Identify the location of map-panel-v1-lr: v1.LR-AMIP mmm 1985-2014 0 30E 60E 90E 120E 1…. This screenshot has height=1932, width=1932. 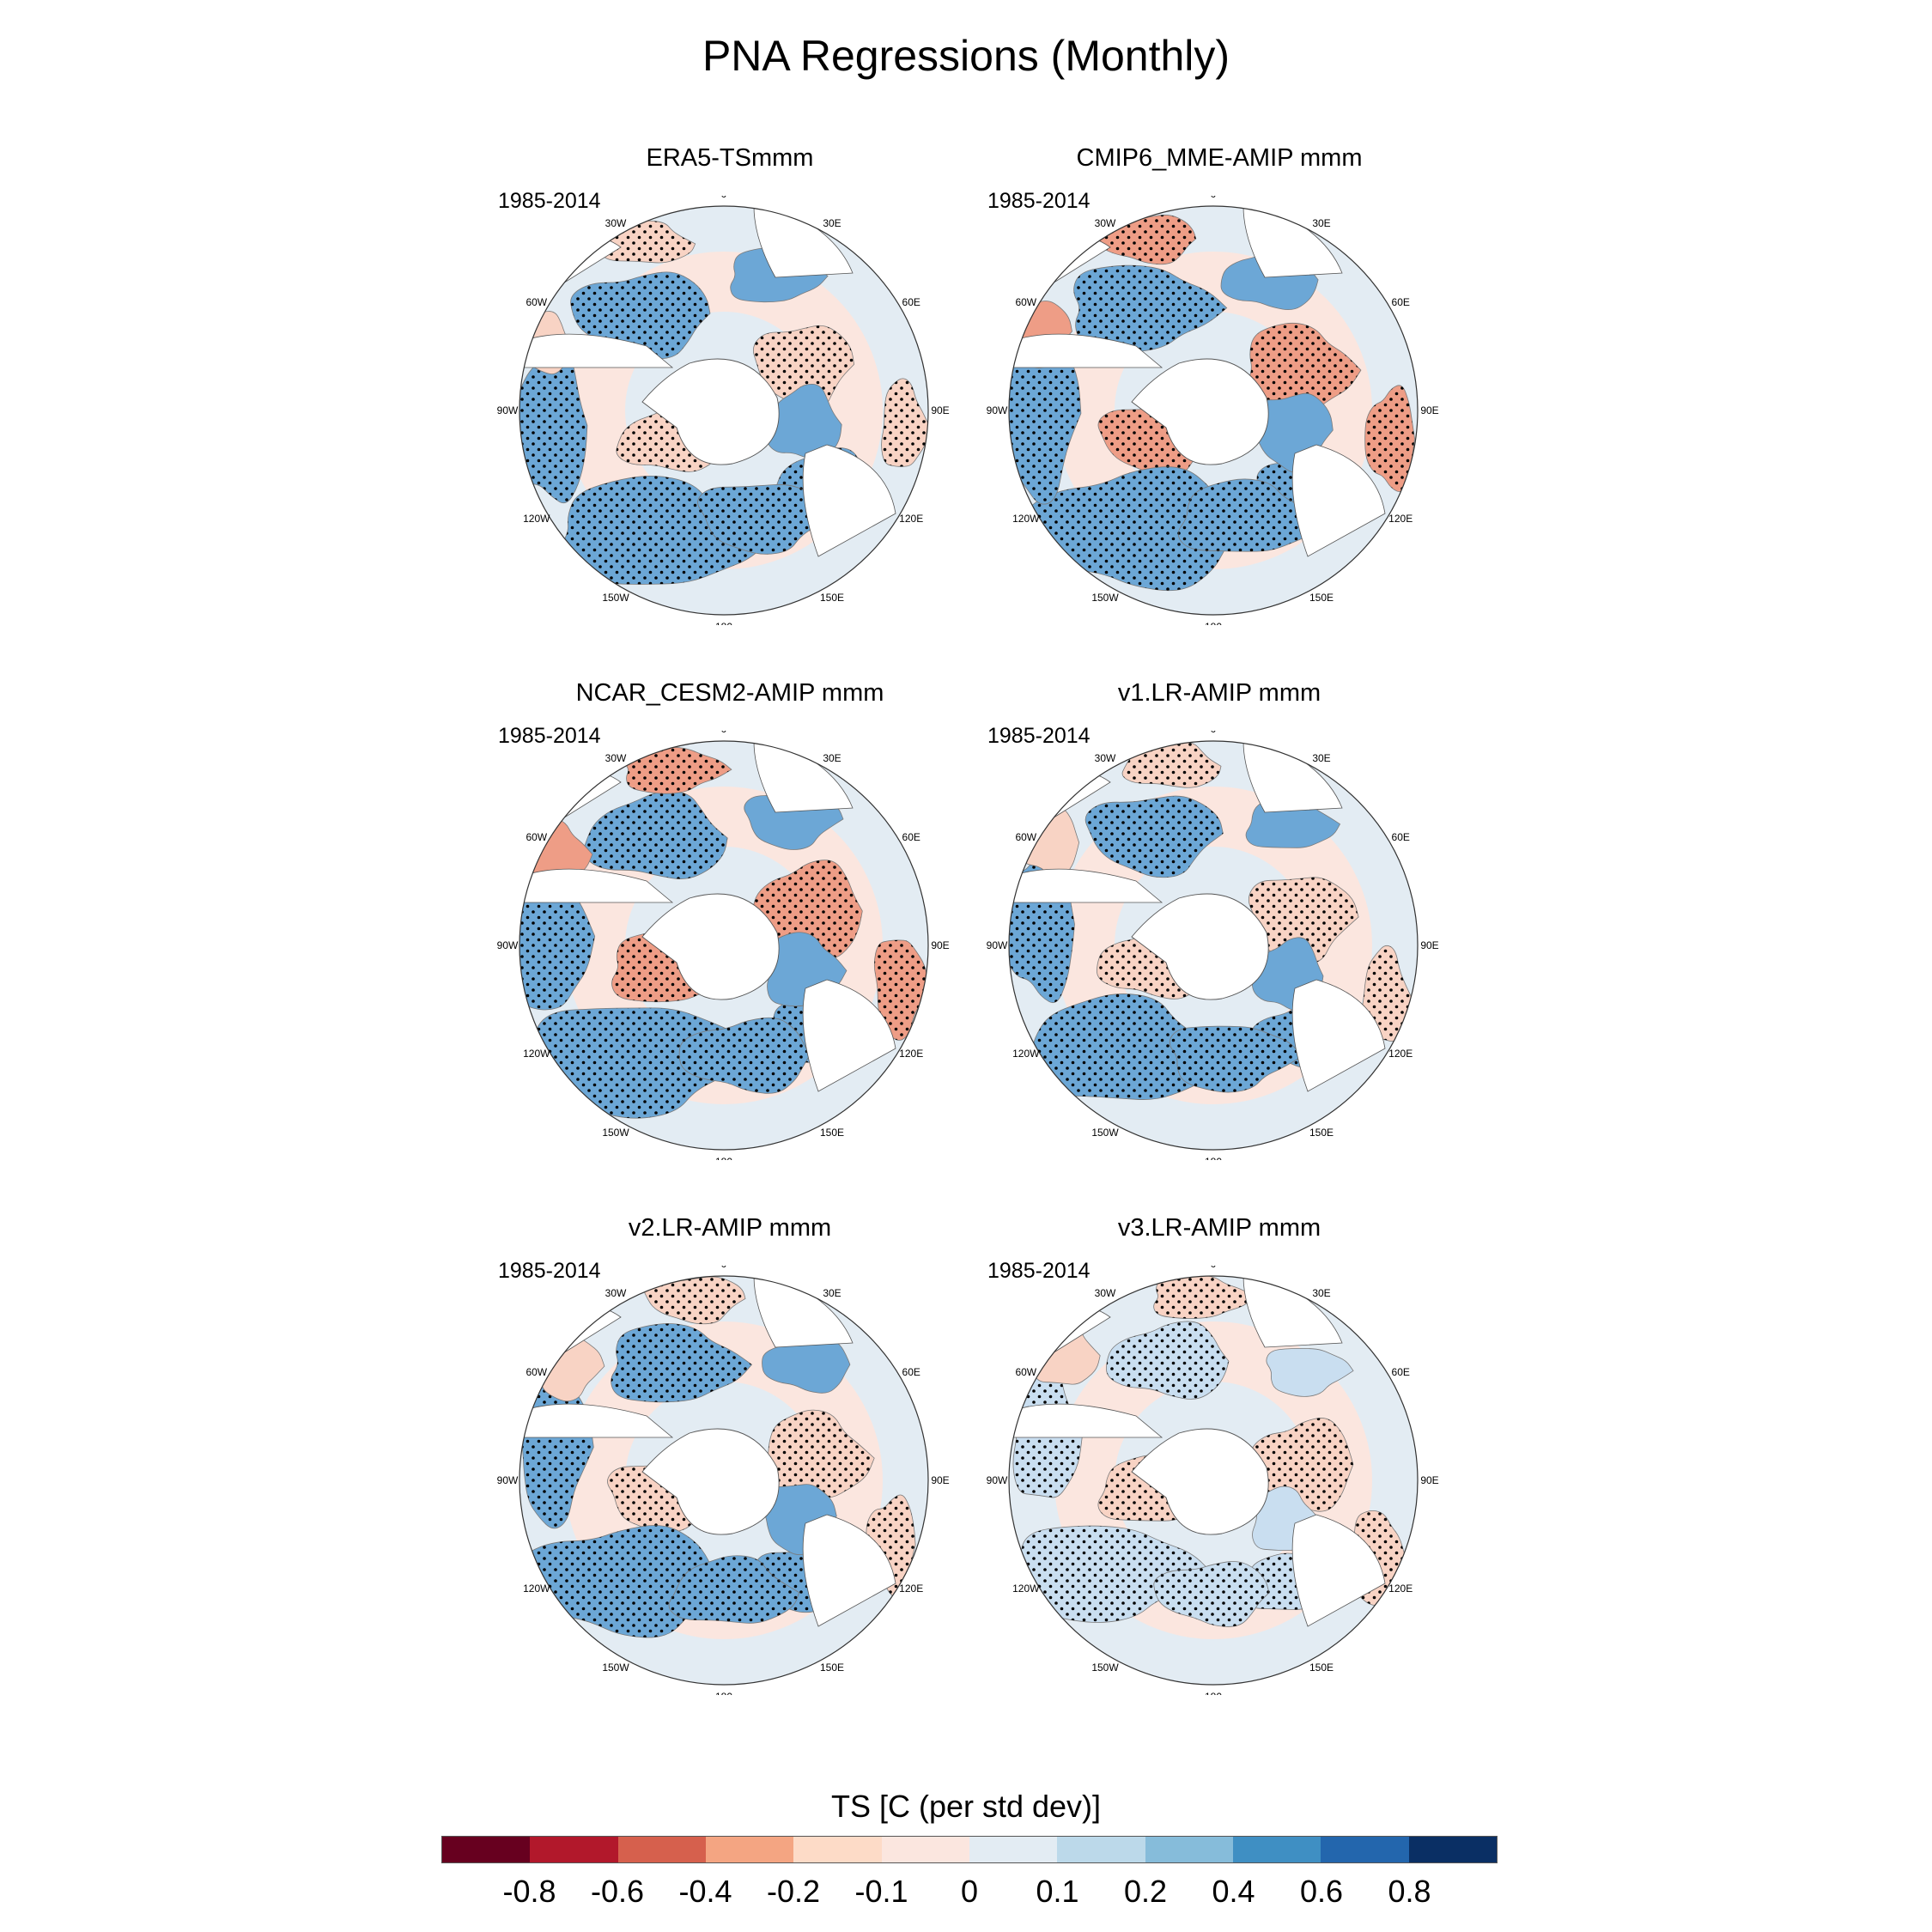
(1219, 932).